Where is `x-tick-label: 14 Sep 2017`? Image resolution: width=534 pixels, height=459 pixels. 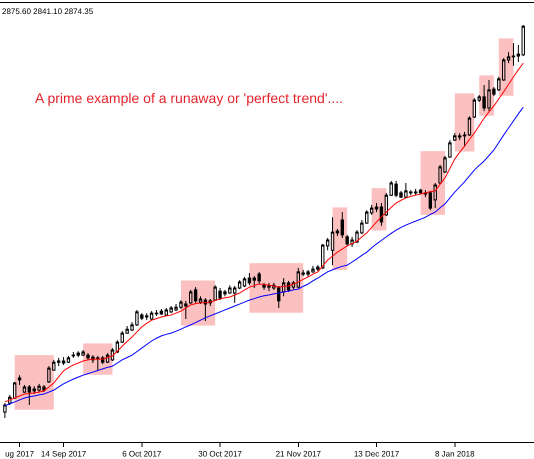
x-tick-label: 14 Sep 2017 is located at coordinates (63, 454).